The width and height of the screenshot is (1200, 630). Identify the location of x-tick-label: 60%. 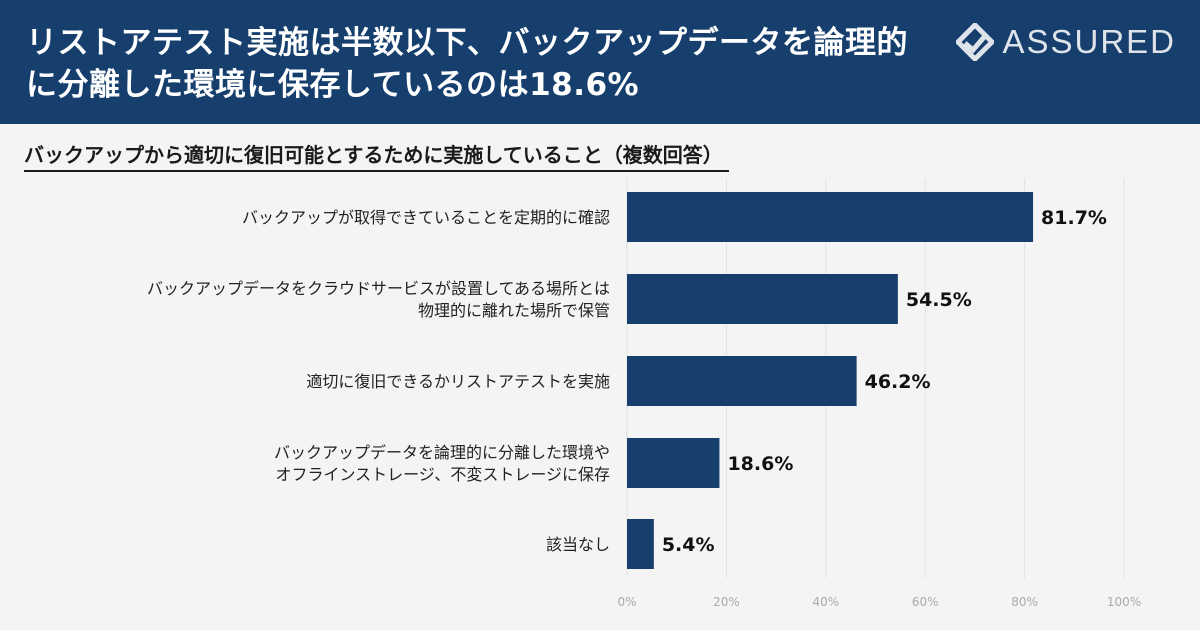
(925, 602).